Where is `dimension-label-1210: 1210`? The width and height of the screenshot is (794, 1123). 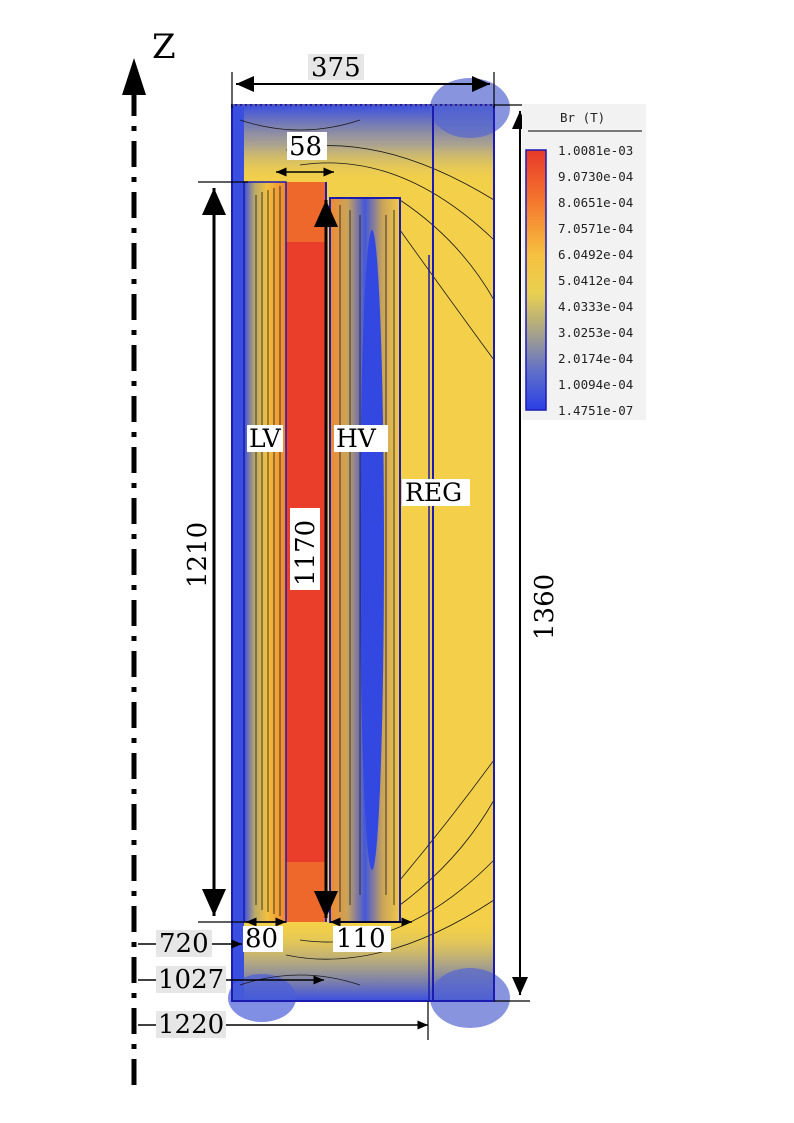 dimension-label-1210: 1210 is located at coordinates (198, 555).